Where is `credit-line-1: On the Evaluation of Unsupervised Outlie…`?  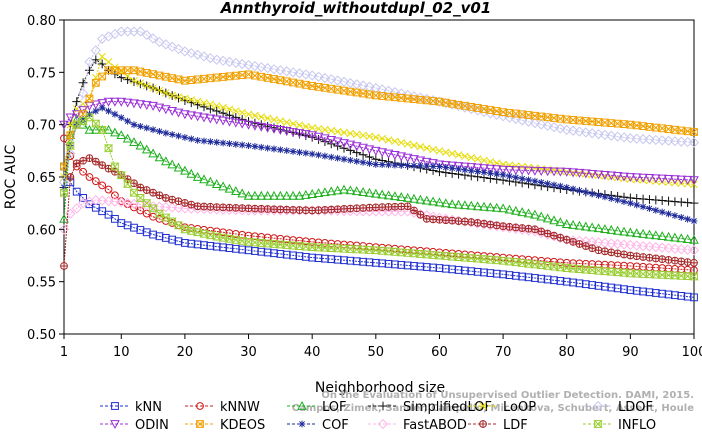 credit-line-1: On the Evaluation of Unsupervised Outlie… is located at coordinates (507, 395).